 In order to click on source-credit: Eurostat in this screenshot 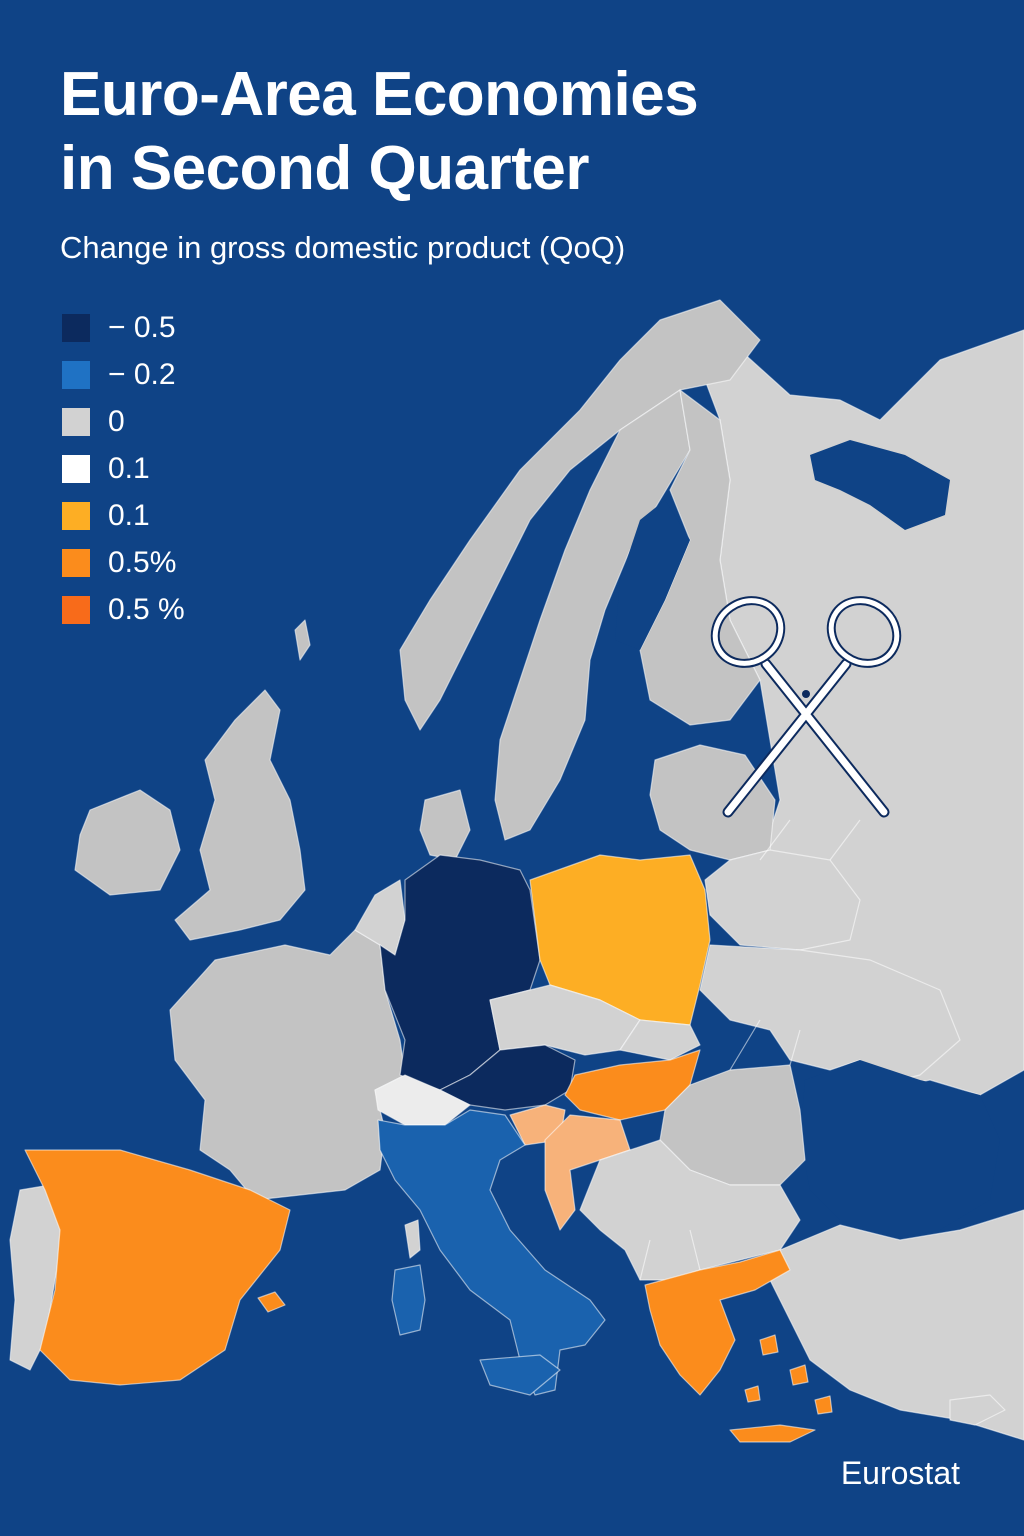, I will do `click(900, 1473)`.